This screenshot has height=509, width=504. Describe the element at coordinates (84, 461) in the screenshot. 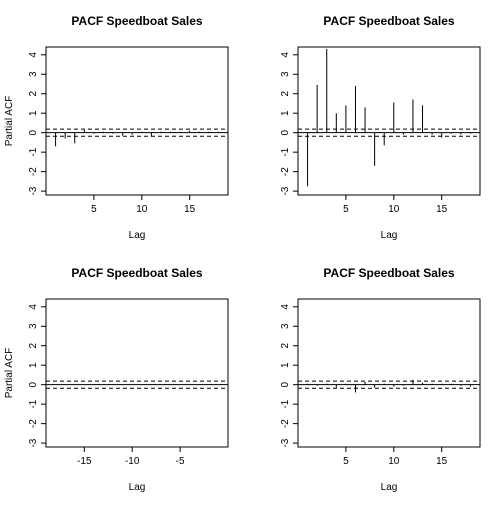

I see `x-tick-label: -15` at that location.